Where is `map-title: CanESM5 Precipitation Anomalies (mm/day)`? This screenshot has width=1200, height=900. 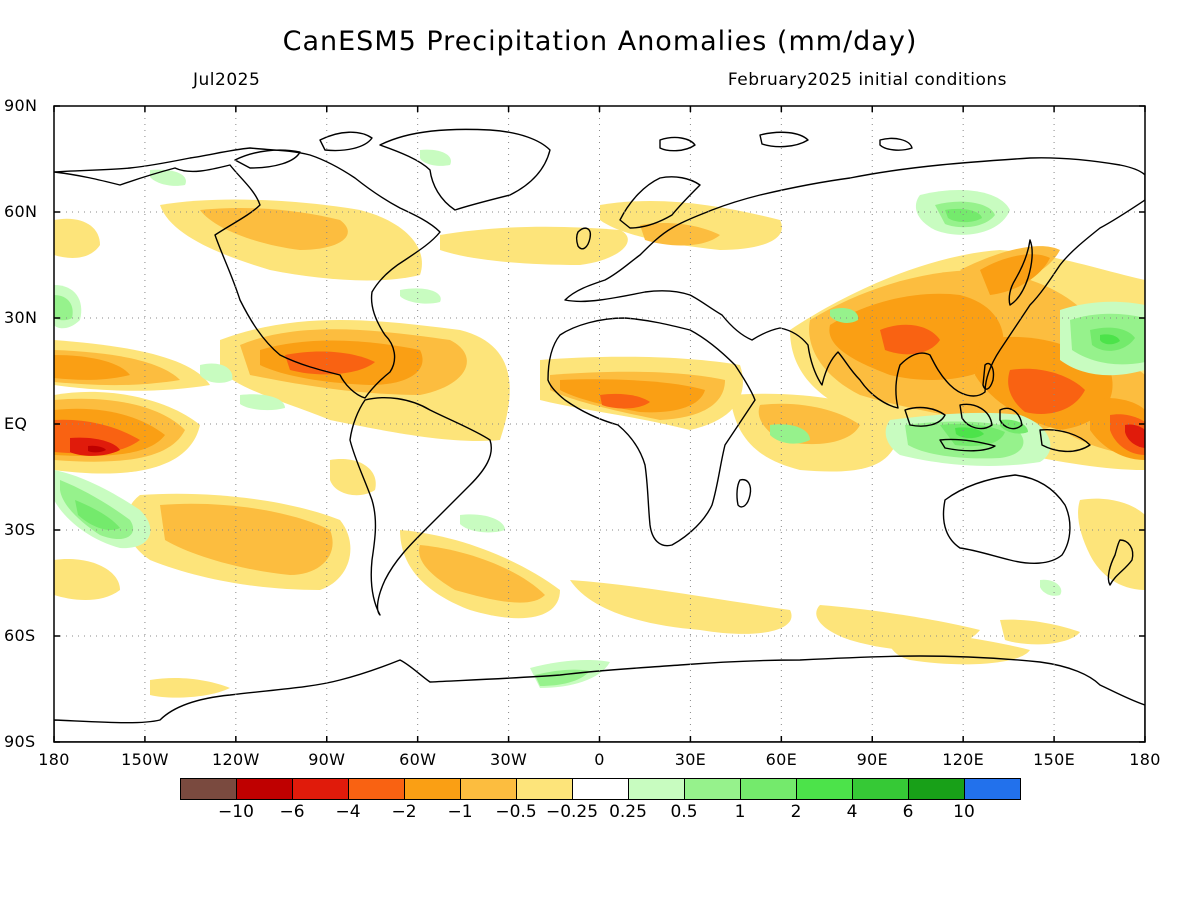 map-title: CanESM5 Precipitation Anomalies (mm/day) is located at coordinates (600, 41).